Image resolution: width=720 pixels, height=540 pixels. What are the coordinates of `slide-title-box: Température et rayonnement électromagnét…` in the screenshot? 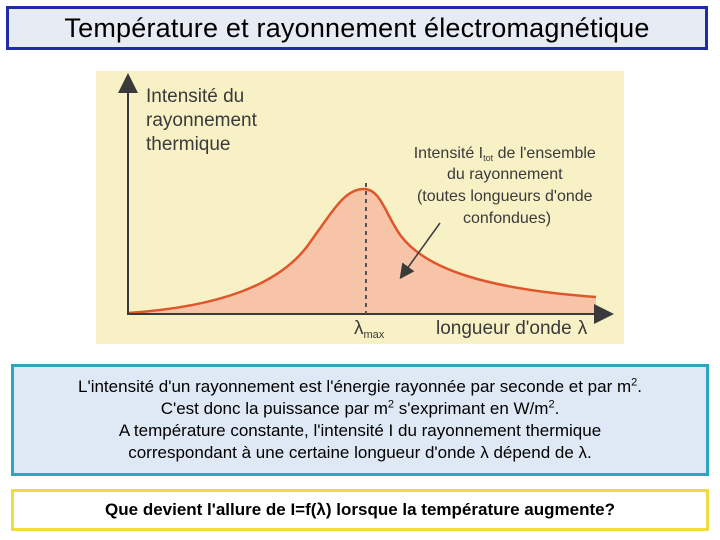 It's located at (357, 28).